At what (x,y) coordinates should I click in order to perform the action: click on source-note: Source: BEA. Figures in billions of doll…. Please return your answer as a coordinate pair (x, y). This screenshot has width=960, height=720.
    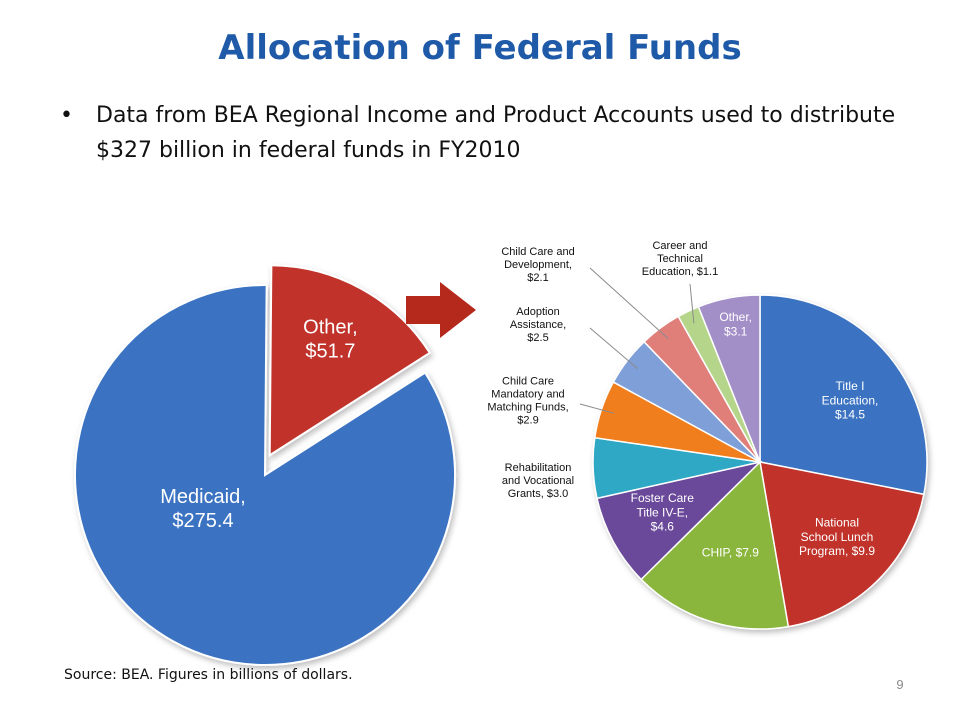
    Looking at the image, I should click on (208, 675).